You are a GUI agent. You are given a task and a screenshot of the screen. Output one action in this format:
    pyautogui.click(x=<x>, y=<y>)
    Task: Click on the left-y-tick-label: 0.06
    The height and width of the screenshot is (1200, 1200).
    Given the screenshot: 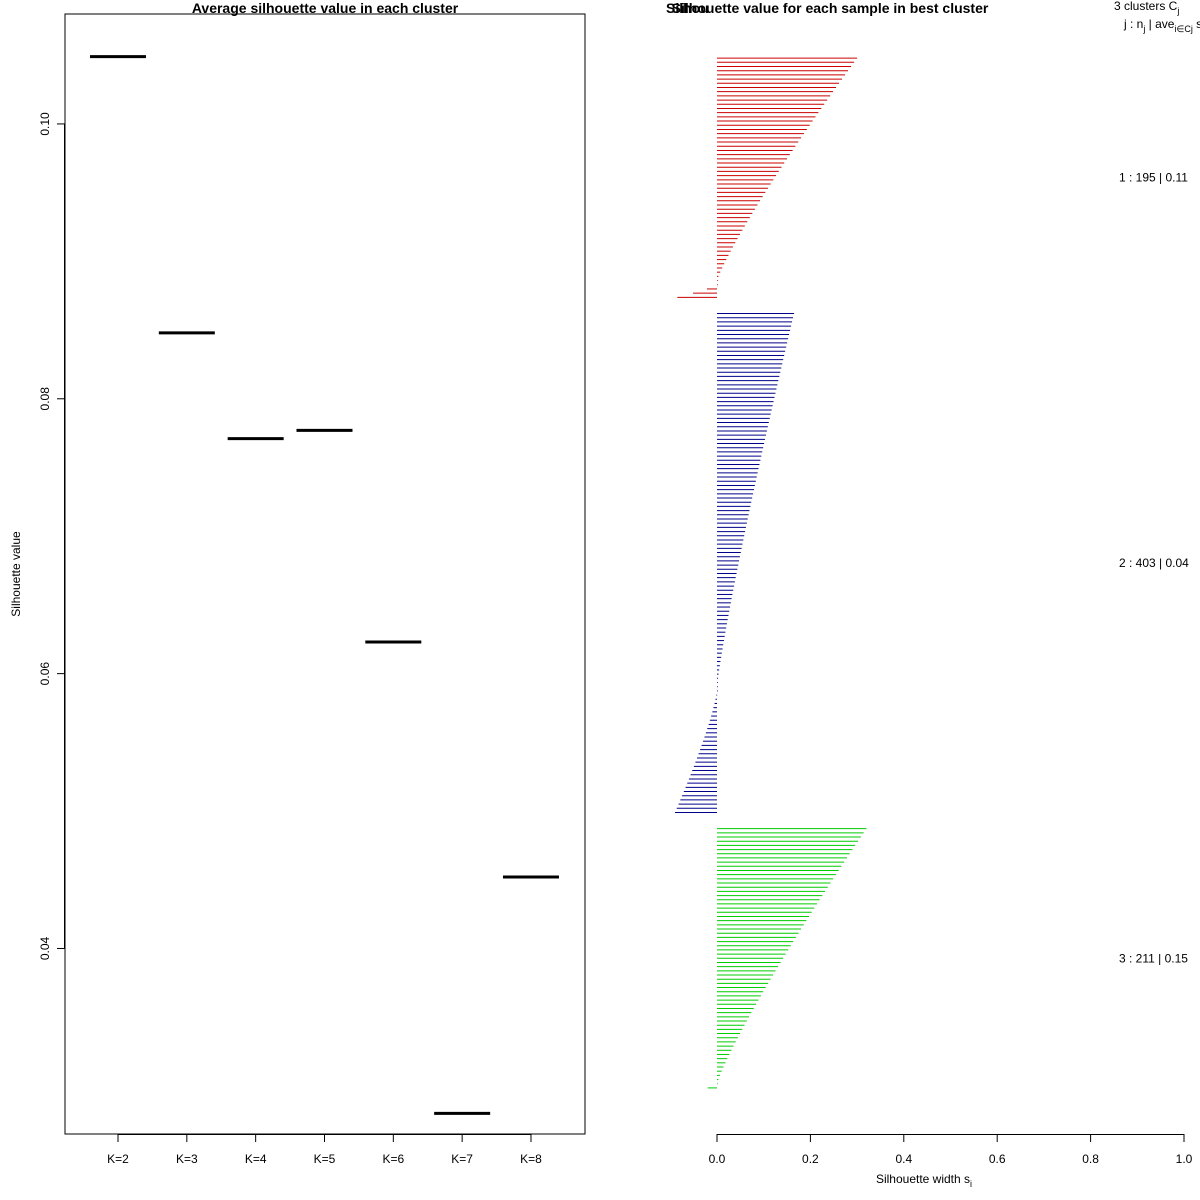 What is the action you would take?
    pyautogui.click(x=45, y=674)
    